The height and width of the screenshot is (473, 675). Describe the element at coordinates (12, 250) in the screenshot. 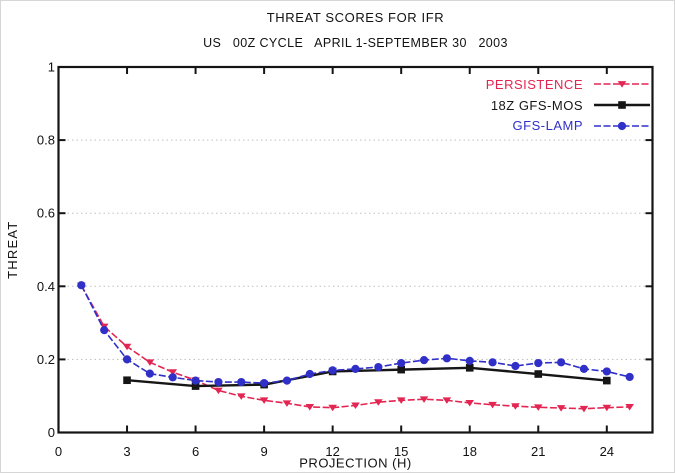

I see `y-axis-label: THREAT` at that location.